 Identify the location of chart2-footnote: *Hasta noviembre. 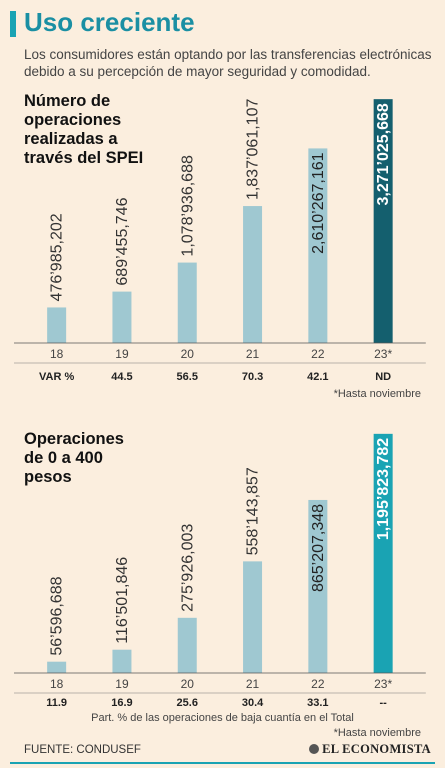
(377, 733).